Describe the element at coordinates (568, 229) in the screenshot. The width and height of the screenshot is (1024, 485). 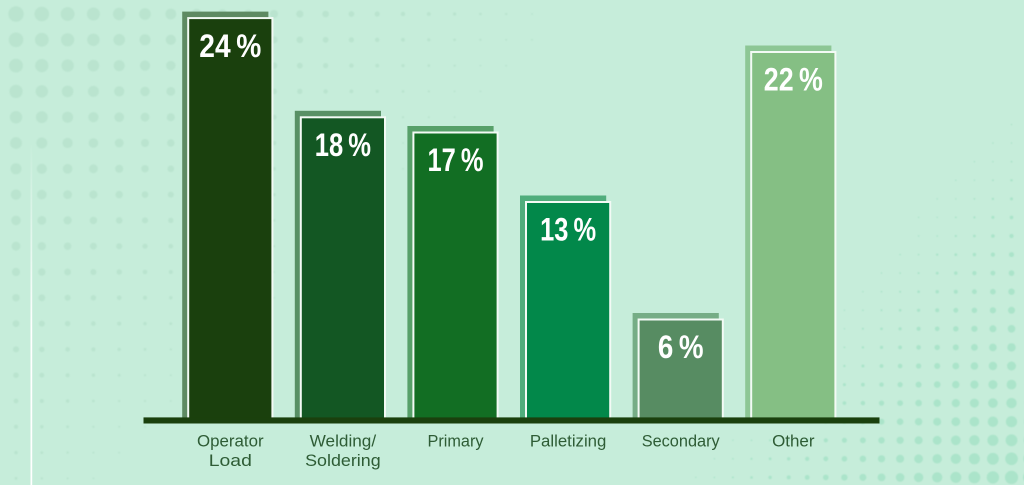
I see `svg-text: 13 %` at that location.